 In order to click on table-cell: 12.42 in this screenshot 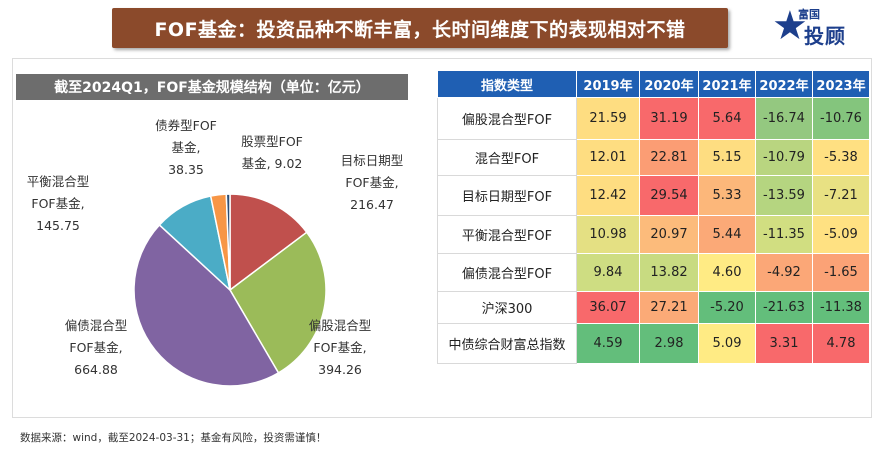, I will do `click(608, 195)`.